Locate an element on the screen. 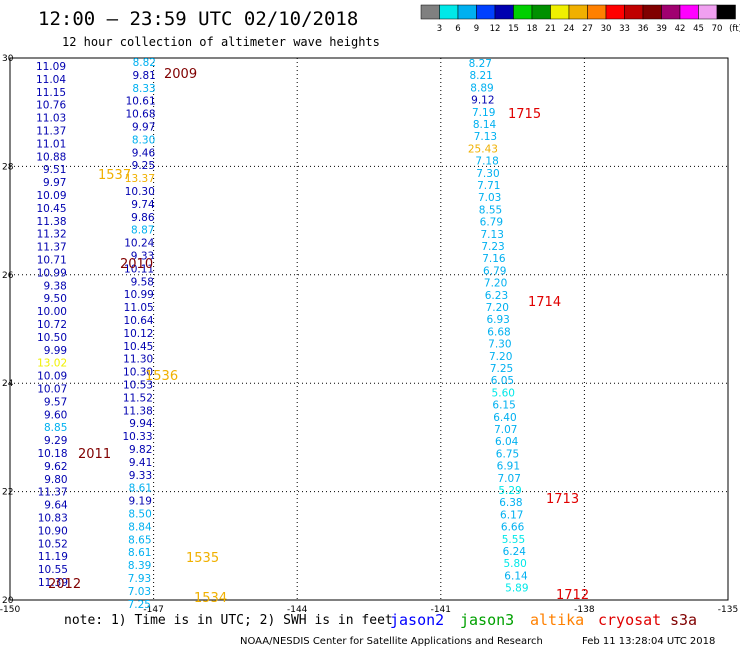  wave-height-value: 10.68 is located at coordinates (140, 115).